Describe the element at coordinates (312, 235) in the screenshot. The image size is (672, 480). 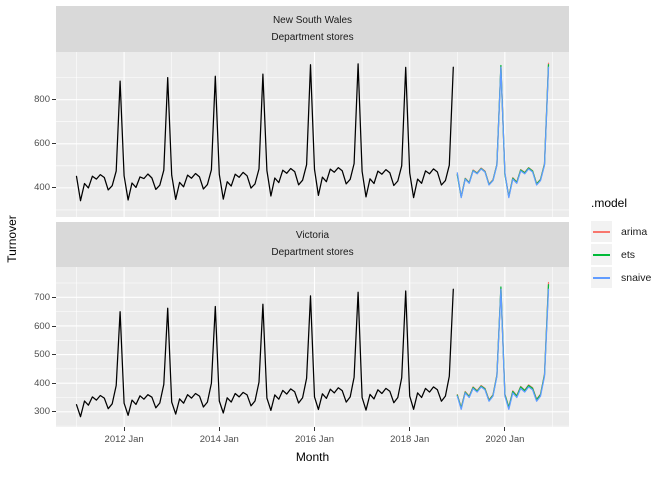
I see `facet-strip-victoria-state-label: Victoria` at that location.